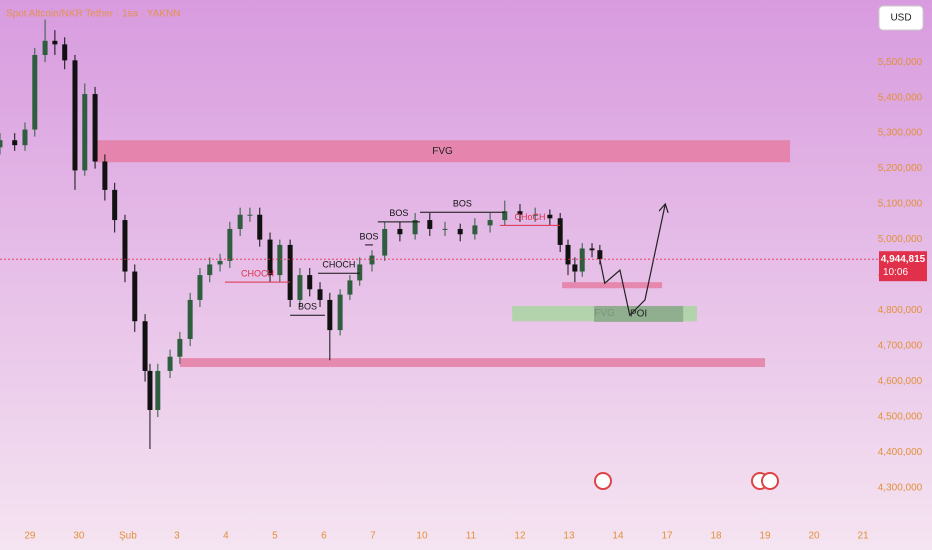 Image resolution: width=932 pixels, height=550 pixels. What do you see at coordinates (900, 417) in the screenshot?
I see `y-tick-label: 4,500,000` at bounding box center [900, 417].